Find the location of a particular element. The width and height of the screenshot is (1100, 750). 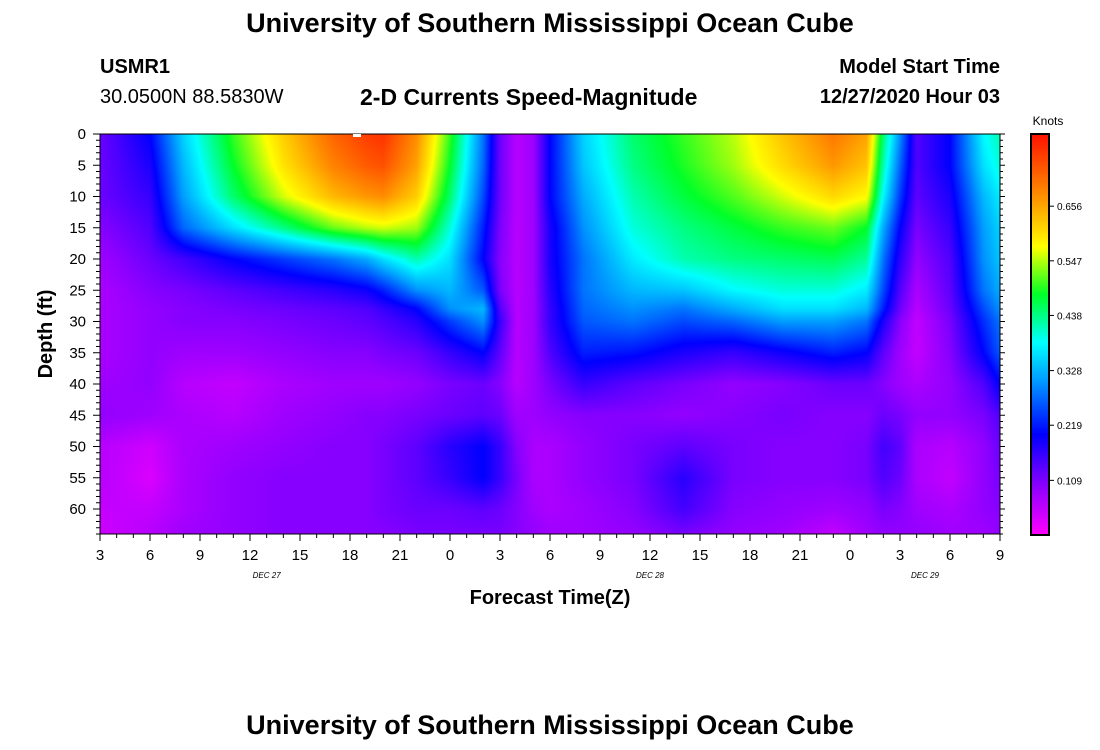

colorbar is located at coordinates (1040, 334).